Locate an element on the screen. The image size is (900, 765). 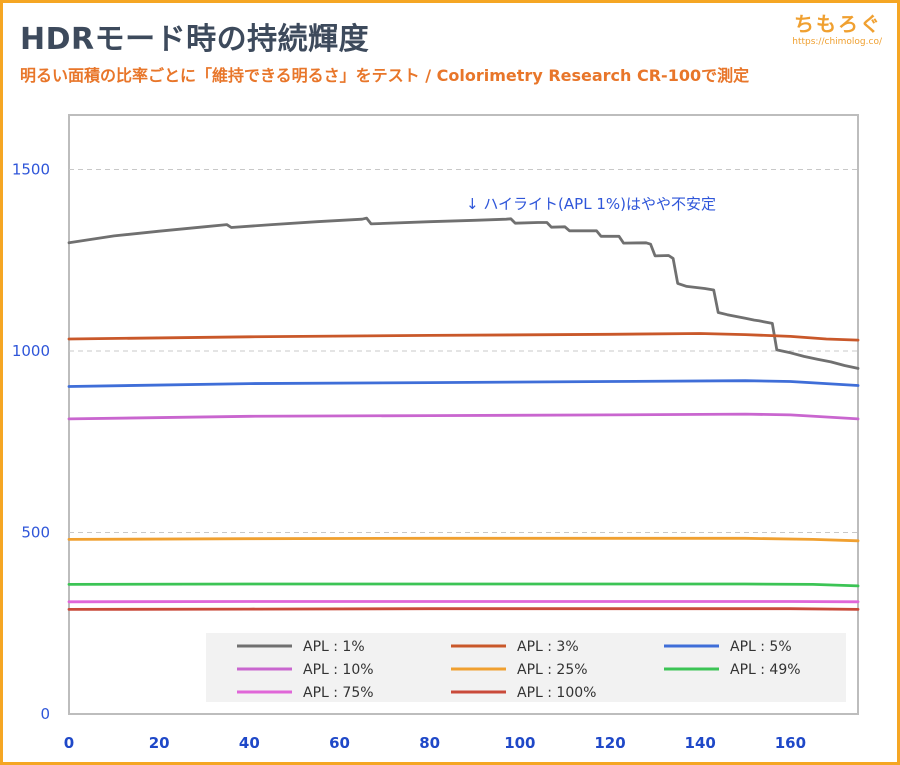
brand-logo: ちもろぐ https://chimolog.co/ is located at coordinates (837, 27).